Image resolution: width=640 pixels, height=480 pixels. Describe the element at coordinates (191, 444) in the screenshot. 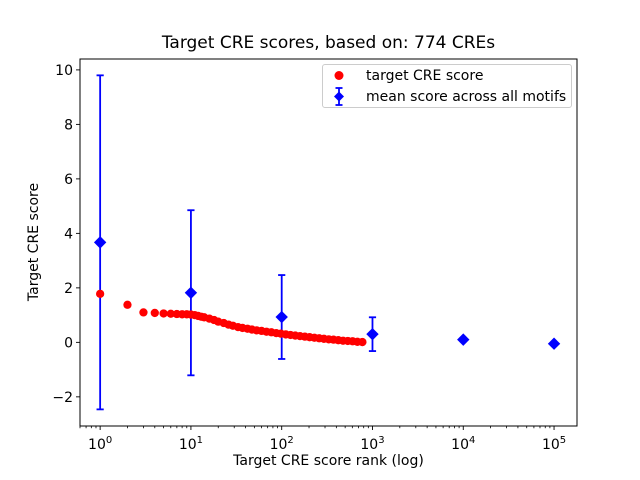

I see `x-axis-tick-label: 10¹` at that location.